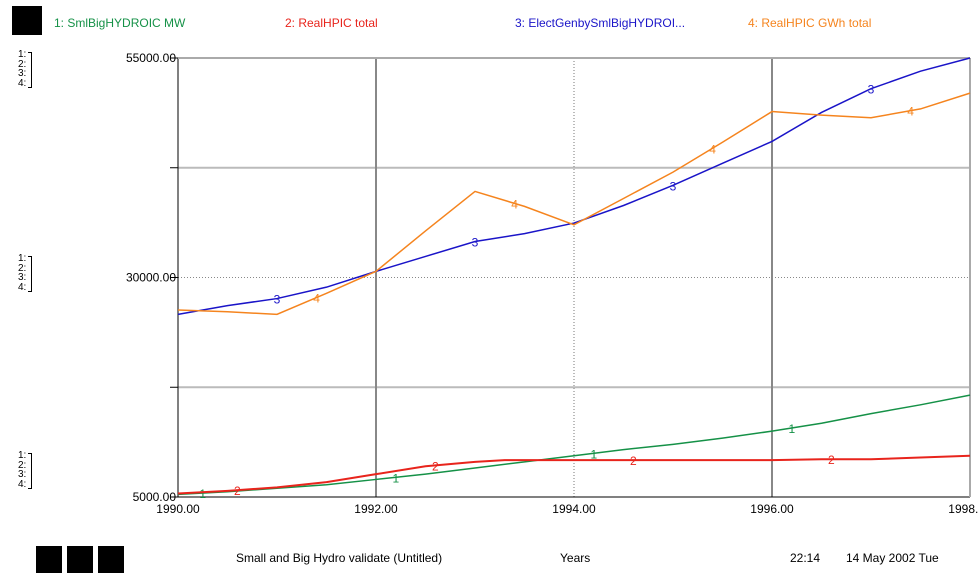 Image resolution: width=978 pixels, height=573 pixels. I want to click on scale-bracket-bottom, so click(30, 471).